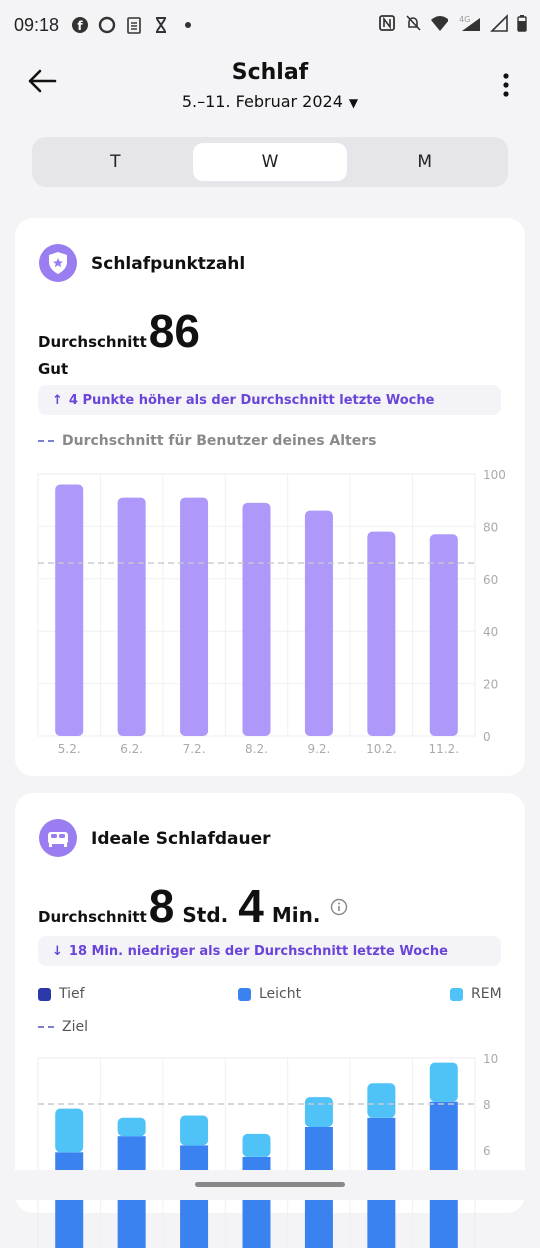  I want to click on y-tick-label: 40, so click(490, 632).